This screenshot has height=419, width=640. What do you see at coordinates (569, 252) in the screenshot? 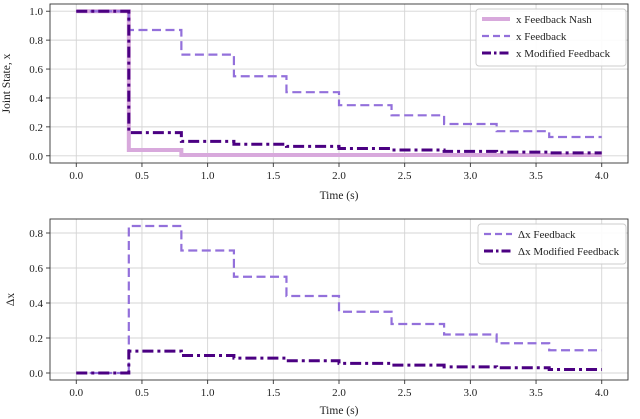
I see `legend-label: Δx Modified Feedback` at bounding box center [569, 252].